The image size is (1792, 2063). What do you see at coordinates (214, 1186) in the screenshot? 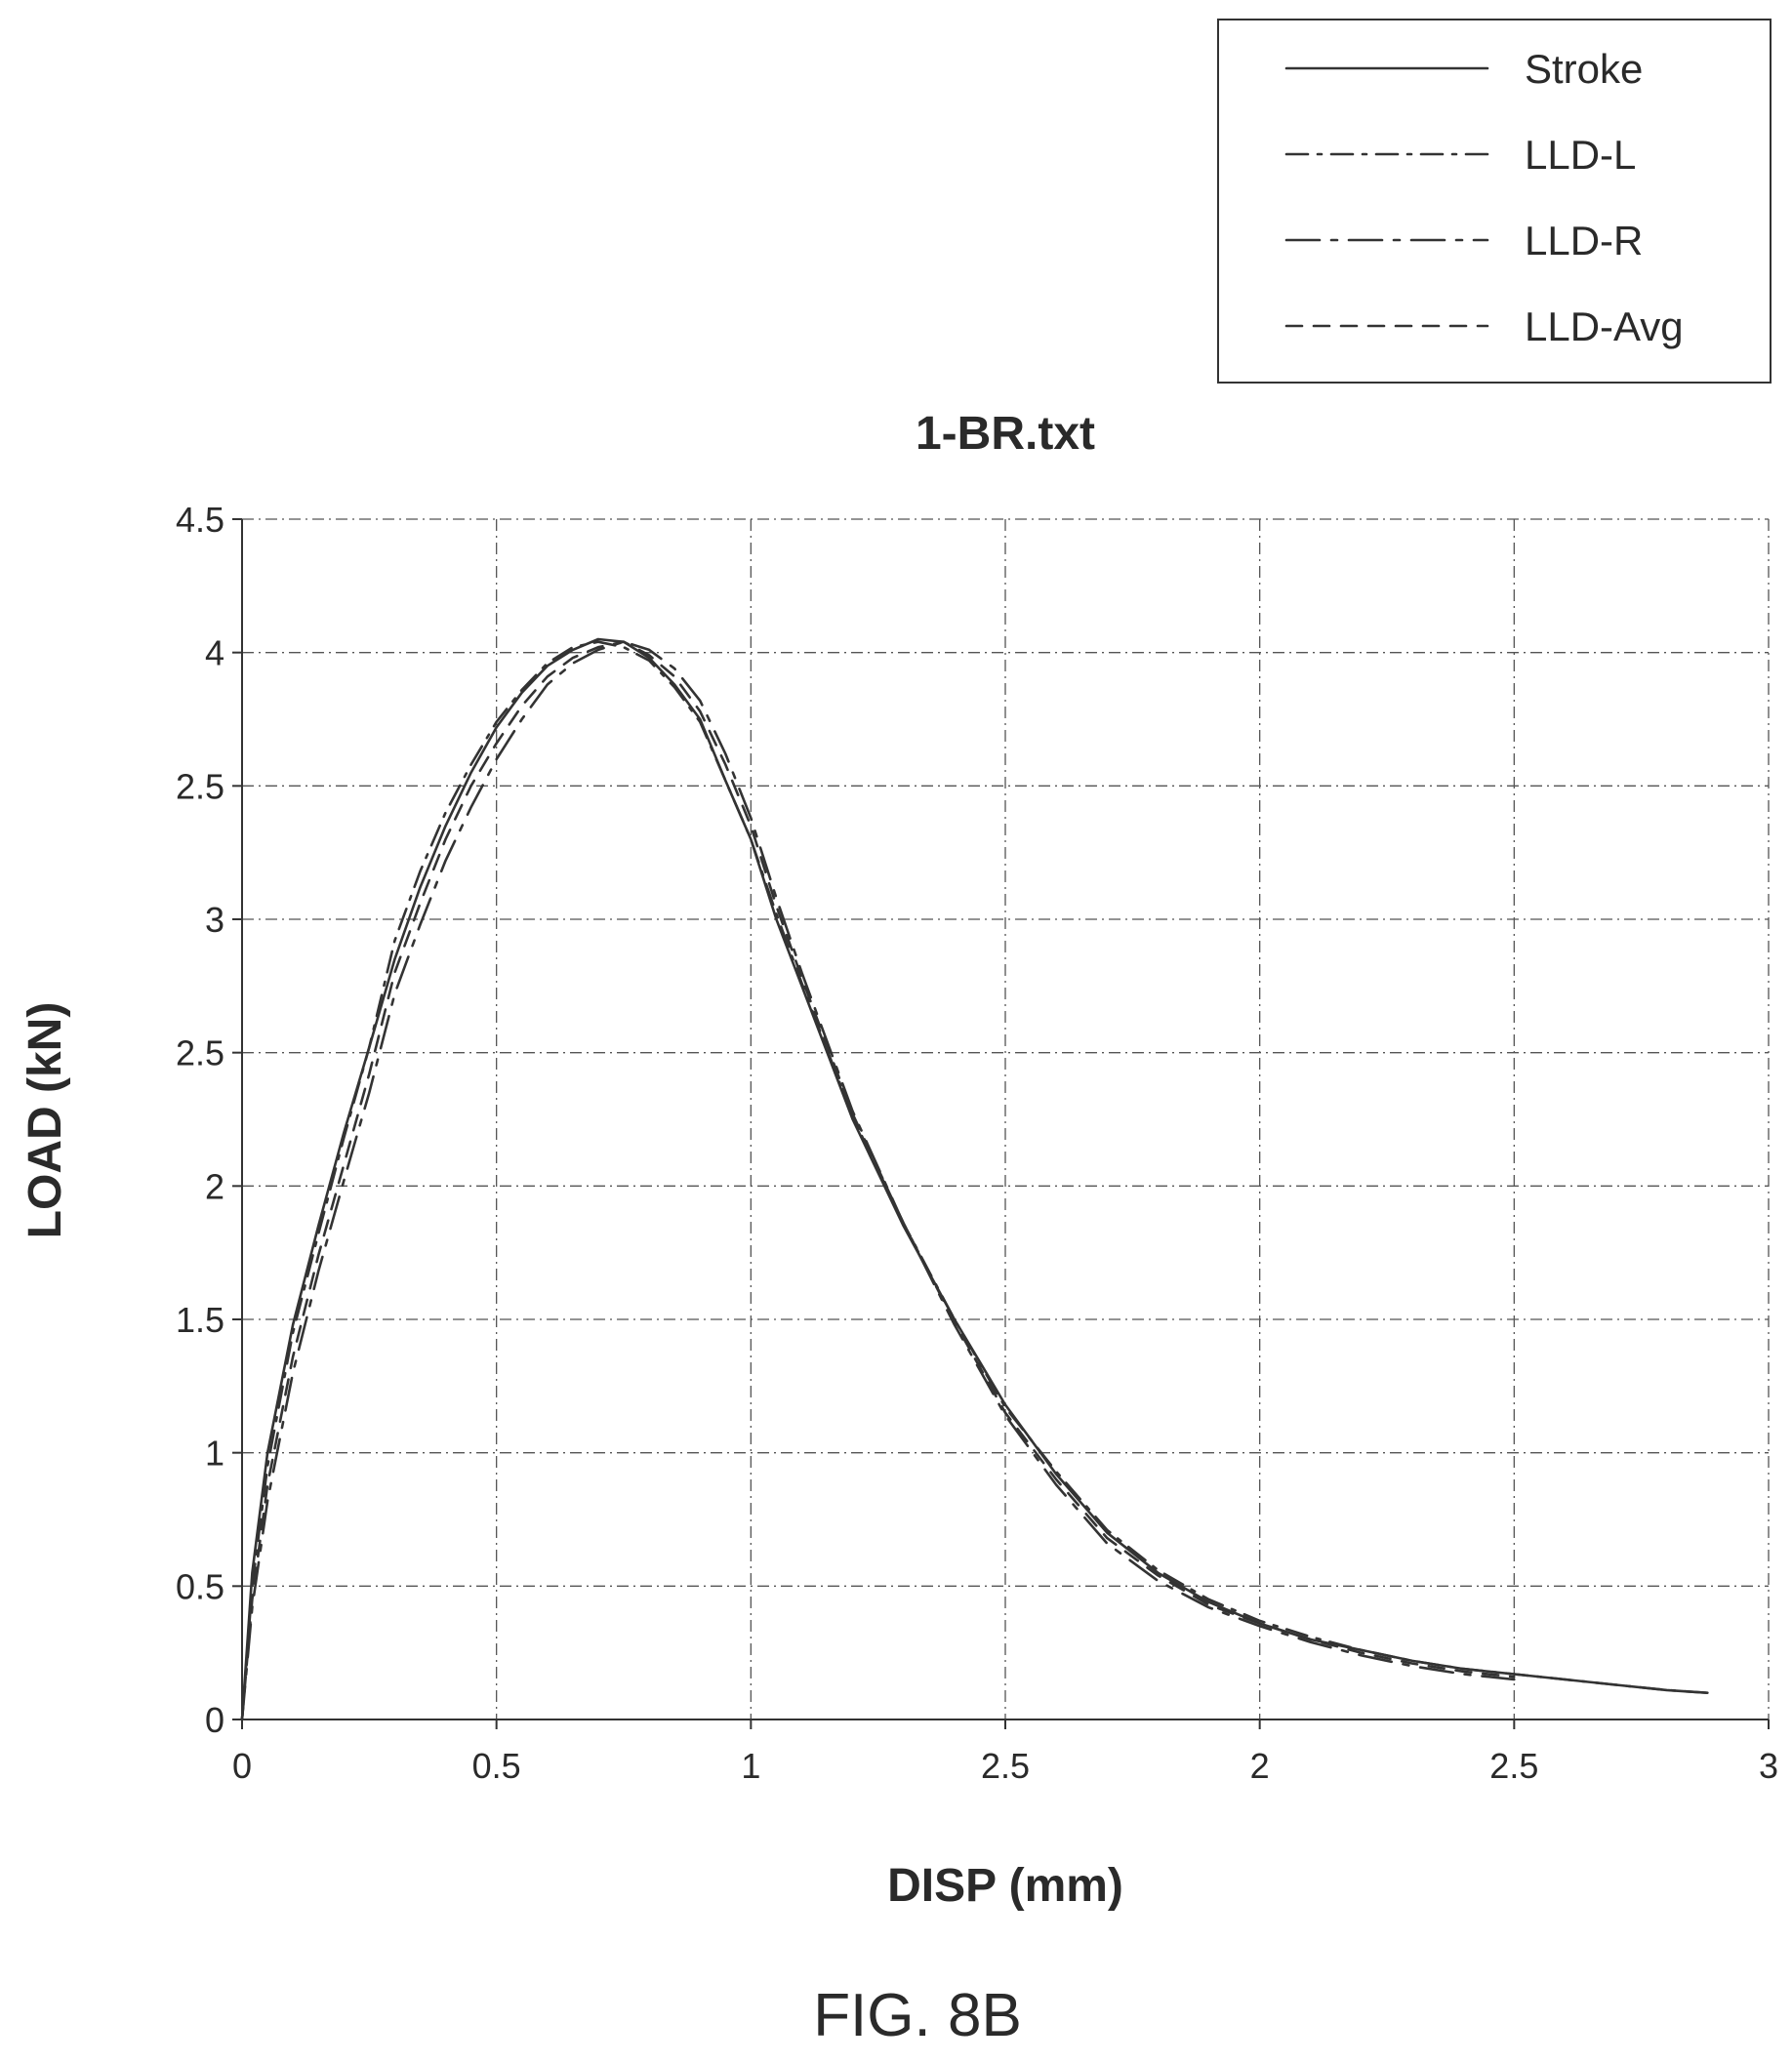
I see `y-tick-label: 2` at bounding box center [214, 1186].